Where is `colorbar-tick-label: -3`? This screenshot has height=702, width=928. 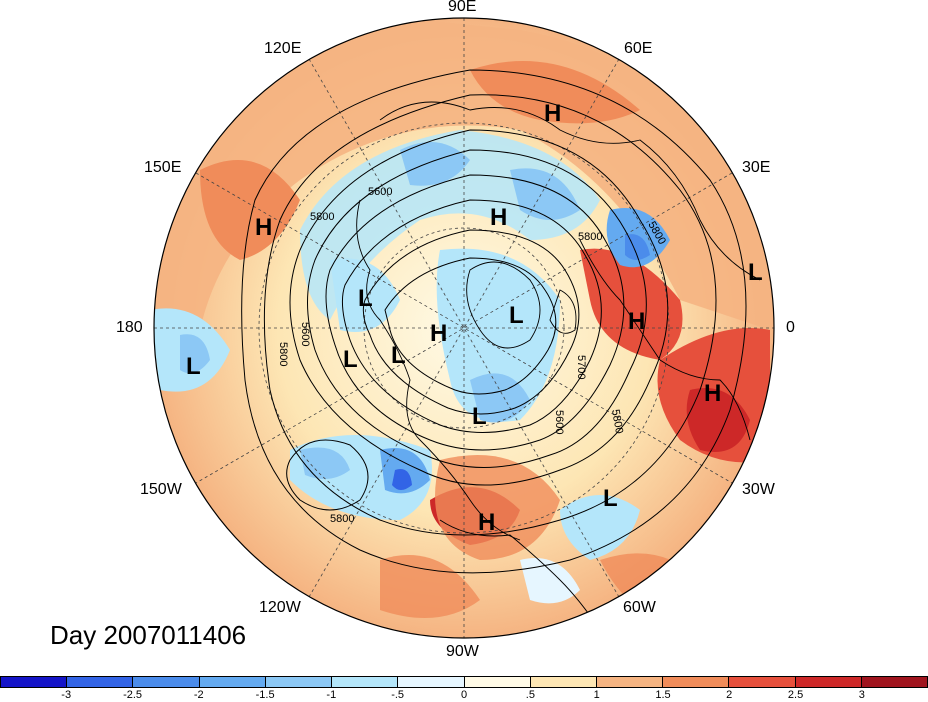 colorbar-tick-label: -3 is located at coordinates (66, 695).